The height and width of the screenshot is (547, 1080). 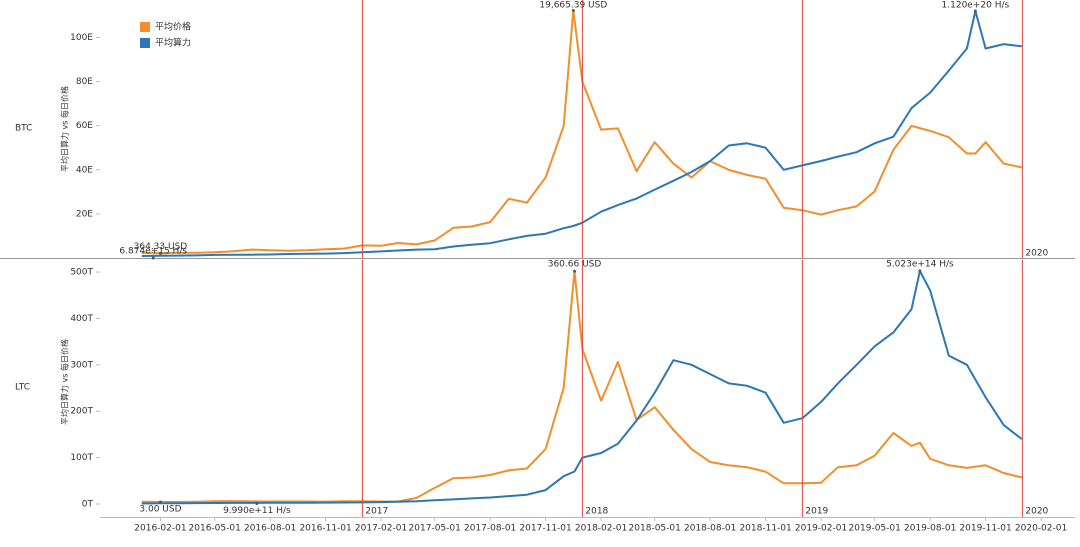 I want to click on annotation: 19,665.39 USD, so click(x=573, y=6).